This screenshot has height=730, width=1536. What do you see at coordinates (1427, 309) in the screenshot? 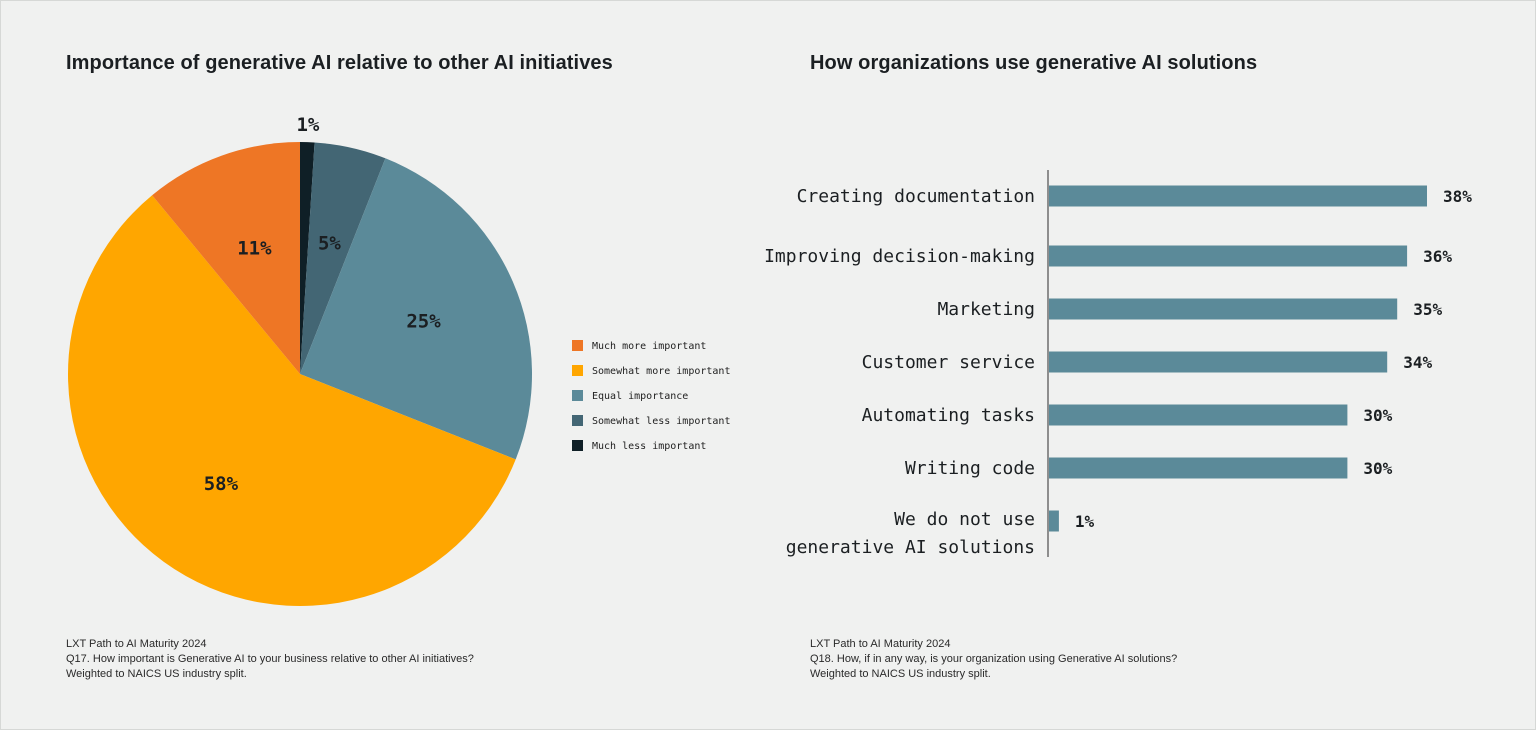
I see `bar-value-label: 35%` at bounding box center [1427, 309].